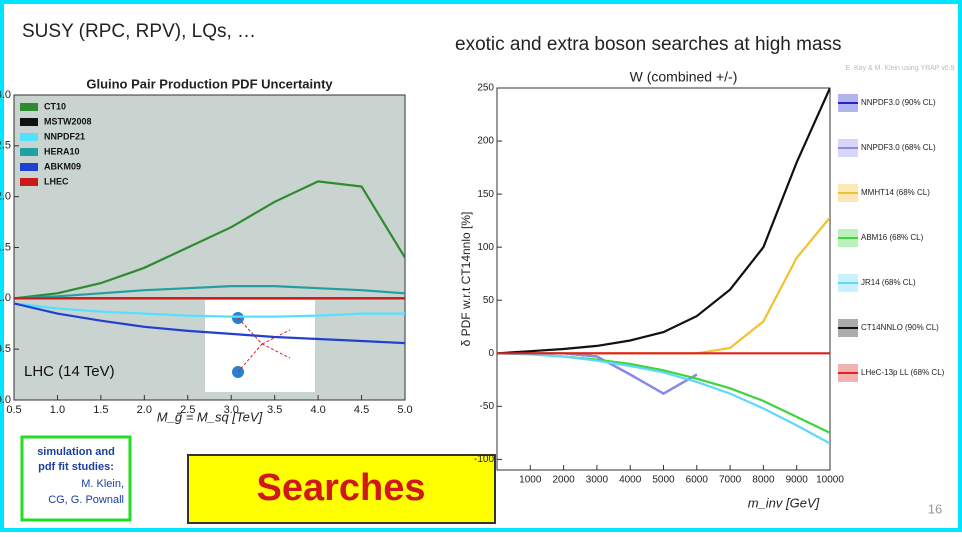 The height and width of the screenshot is (537, 962). What do you see at coordinates (404, 410) in the screenshot?
I see `x-tick-label: 5.0` at bounding box center [404, 410].